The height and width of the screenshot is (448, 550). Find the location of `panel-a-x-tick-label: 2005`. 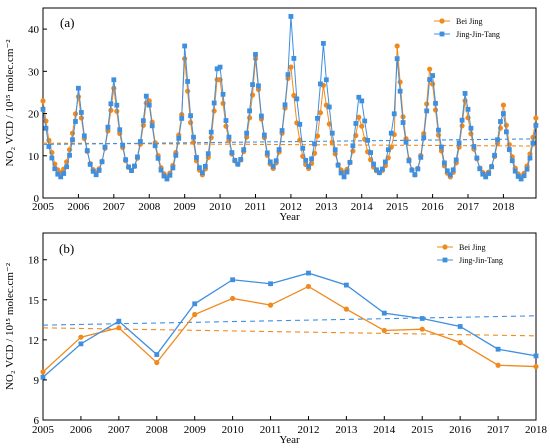

panel-a-x-tick-label: 2005 is located at coordinates (43, 207).